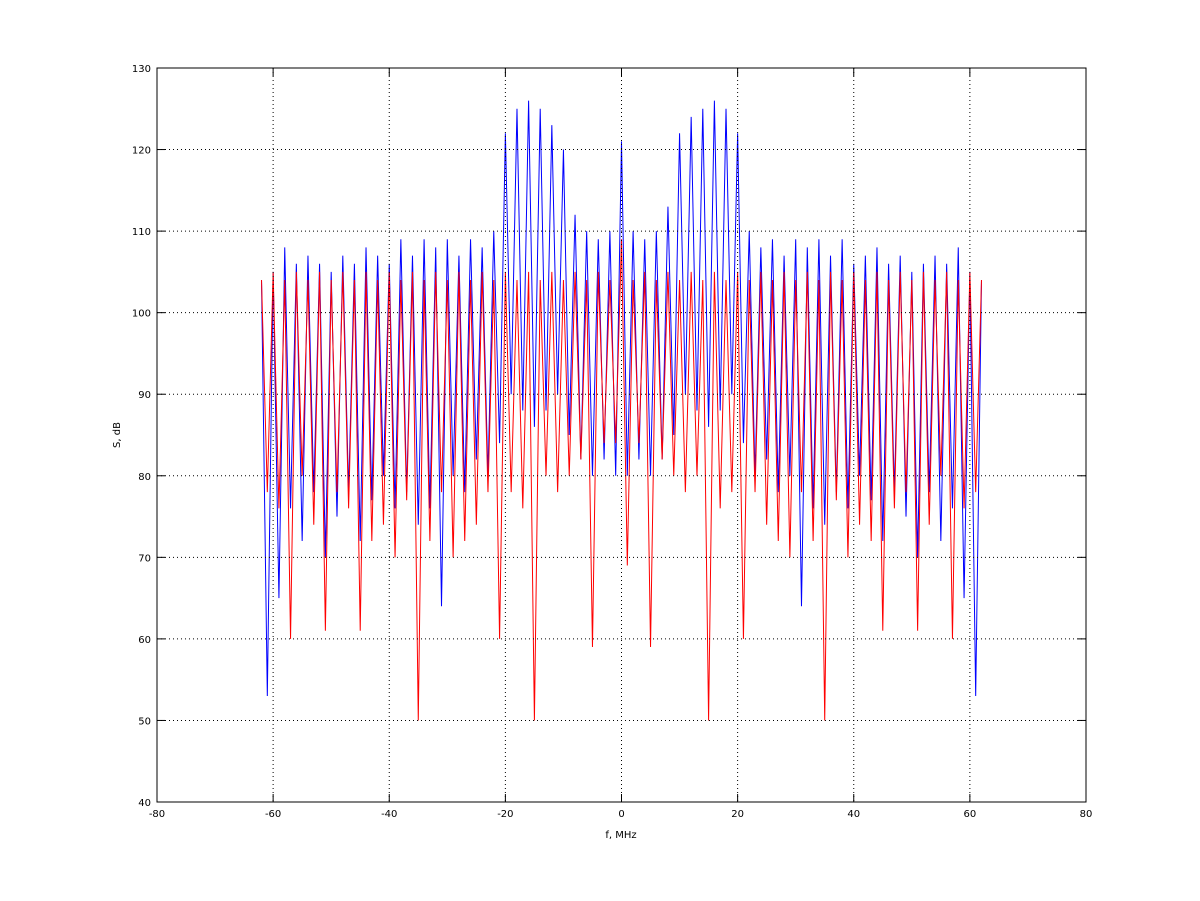 The height and width of the screenshot is (901, 1200). Describe the element at coordinates (1086, 814) in the screenshot. I see `x-tick-label: 80` at that location.